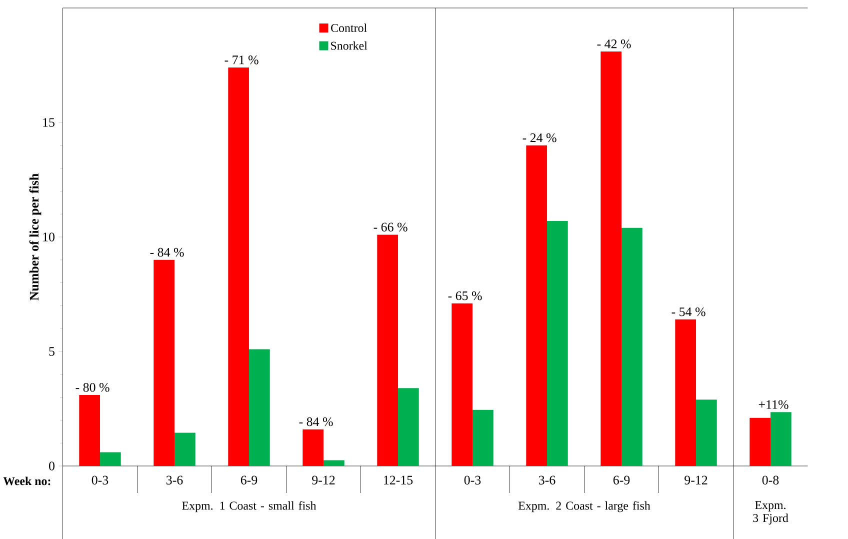 Image resolution: width=848 pixels, height=539 pixels. What do you see at coordinates (770, 513) in the screenshot?
I see `text: Expm. 3 Fjord` at bounding box center [770, 513].